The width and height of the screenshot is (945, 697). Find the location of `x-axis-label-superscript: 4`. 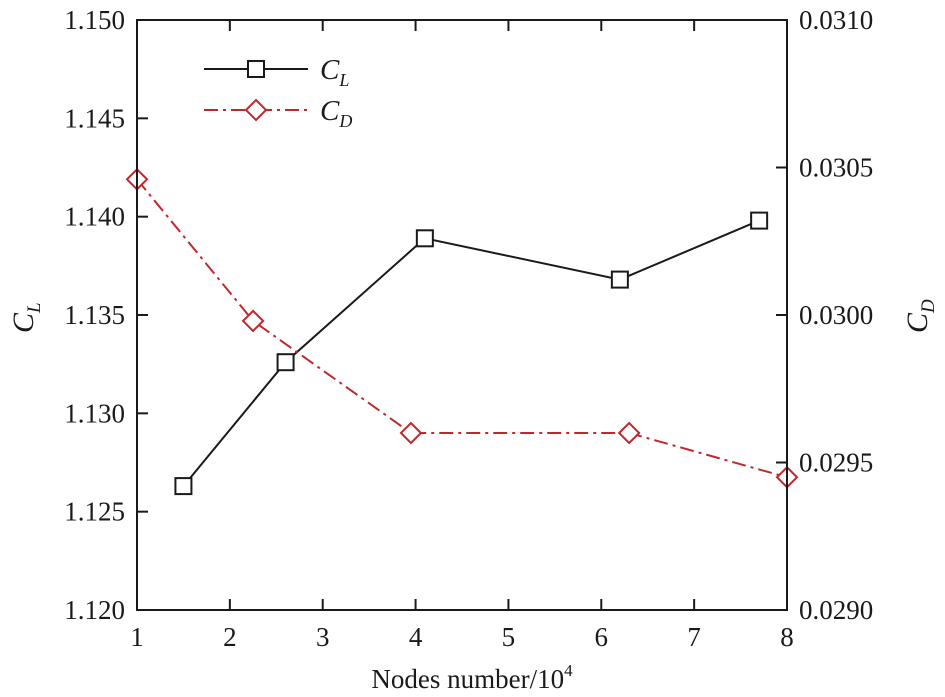

x-axis-label-superscript: 4 is located at coordinates (568, 670).